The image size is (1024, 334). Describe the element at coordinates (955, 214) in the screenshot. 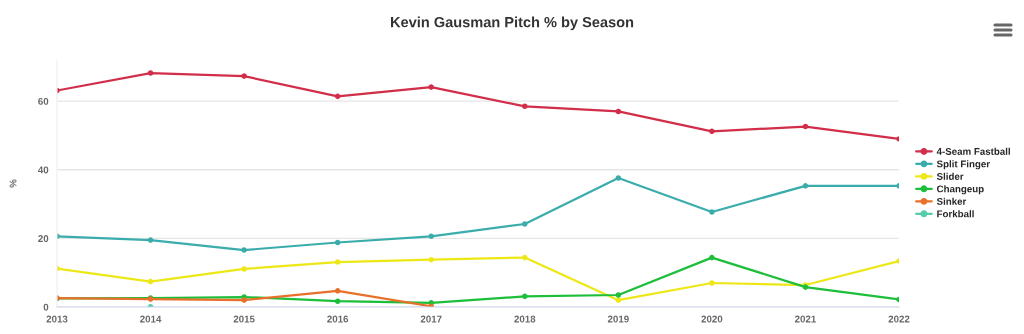

I see `legend-label: Forkball` at that location.